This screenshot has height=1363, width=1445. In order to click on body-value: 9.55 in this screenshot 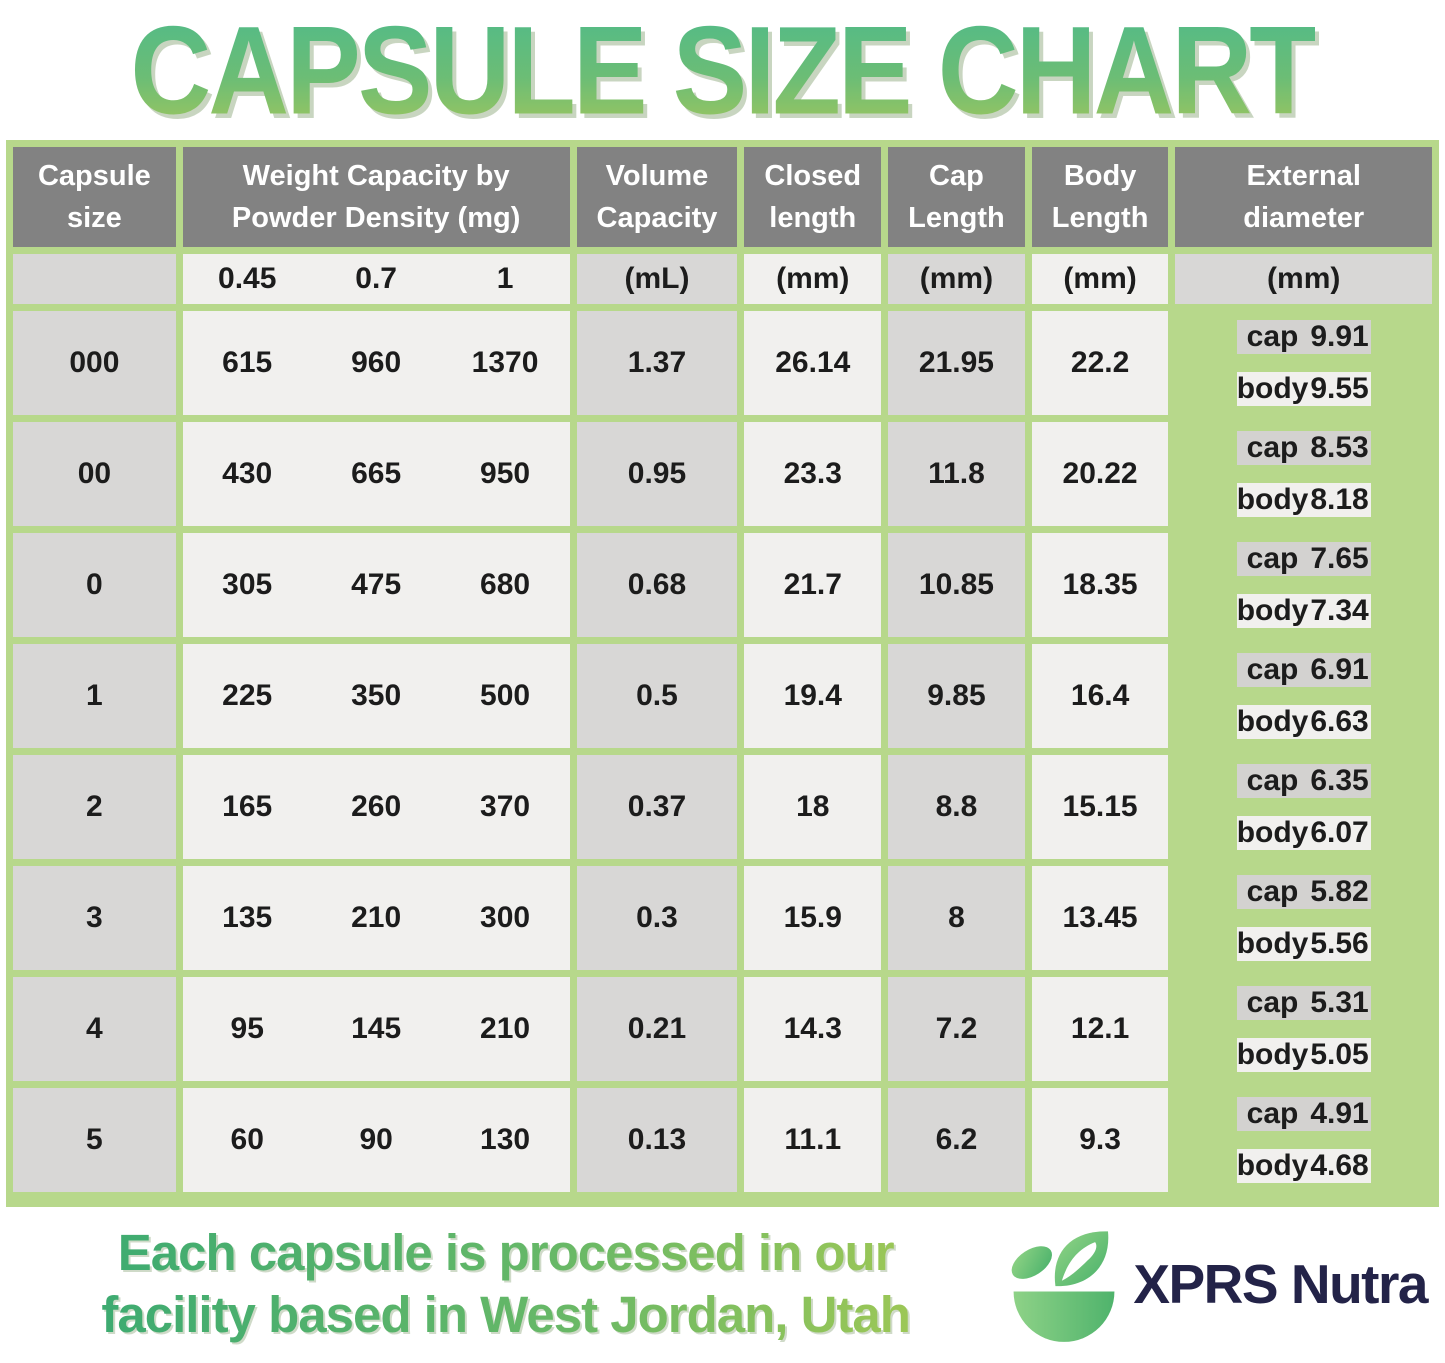, I will do `click(1339, 388)`.